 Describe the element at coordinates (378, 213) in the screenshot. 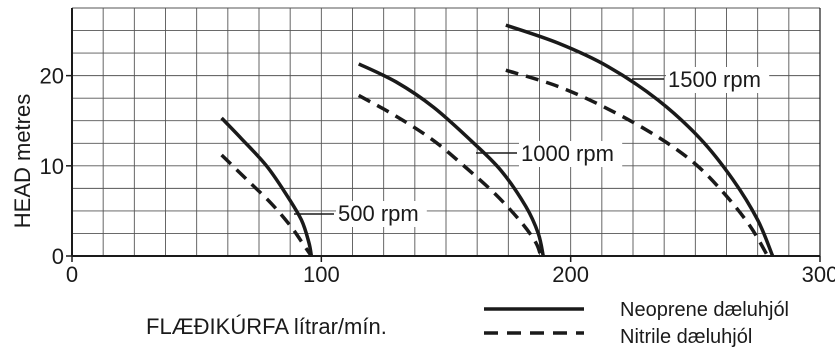

I see `annotation-label-500-rpm: 500 rpm` at that location.